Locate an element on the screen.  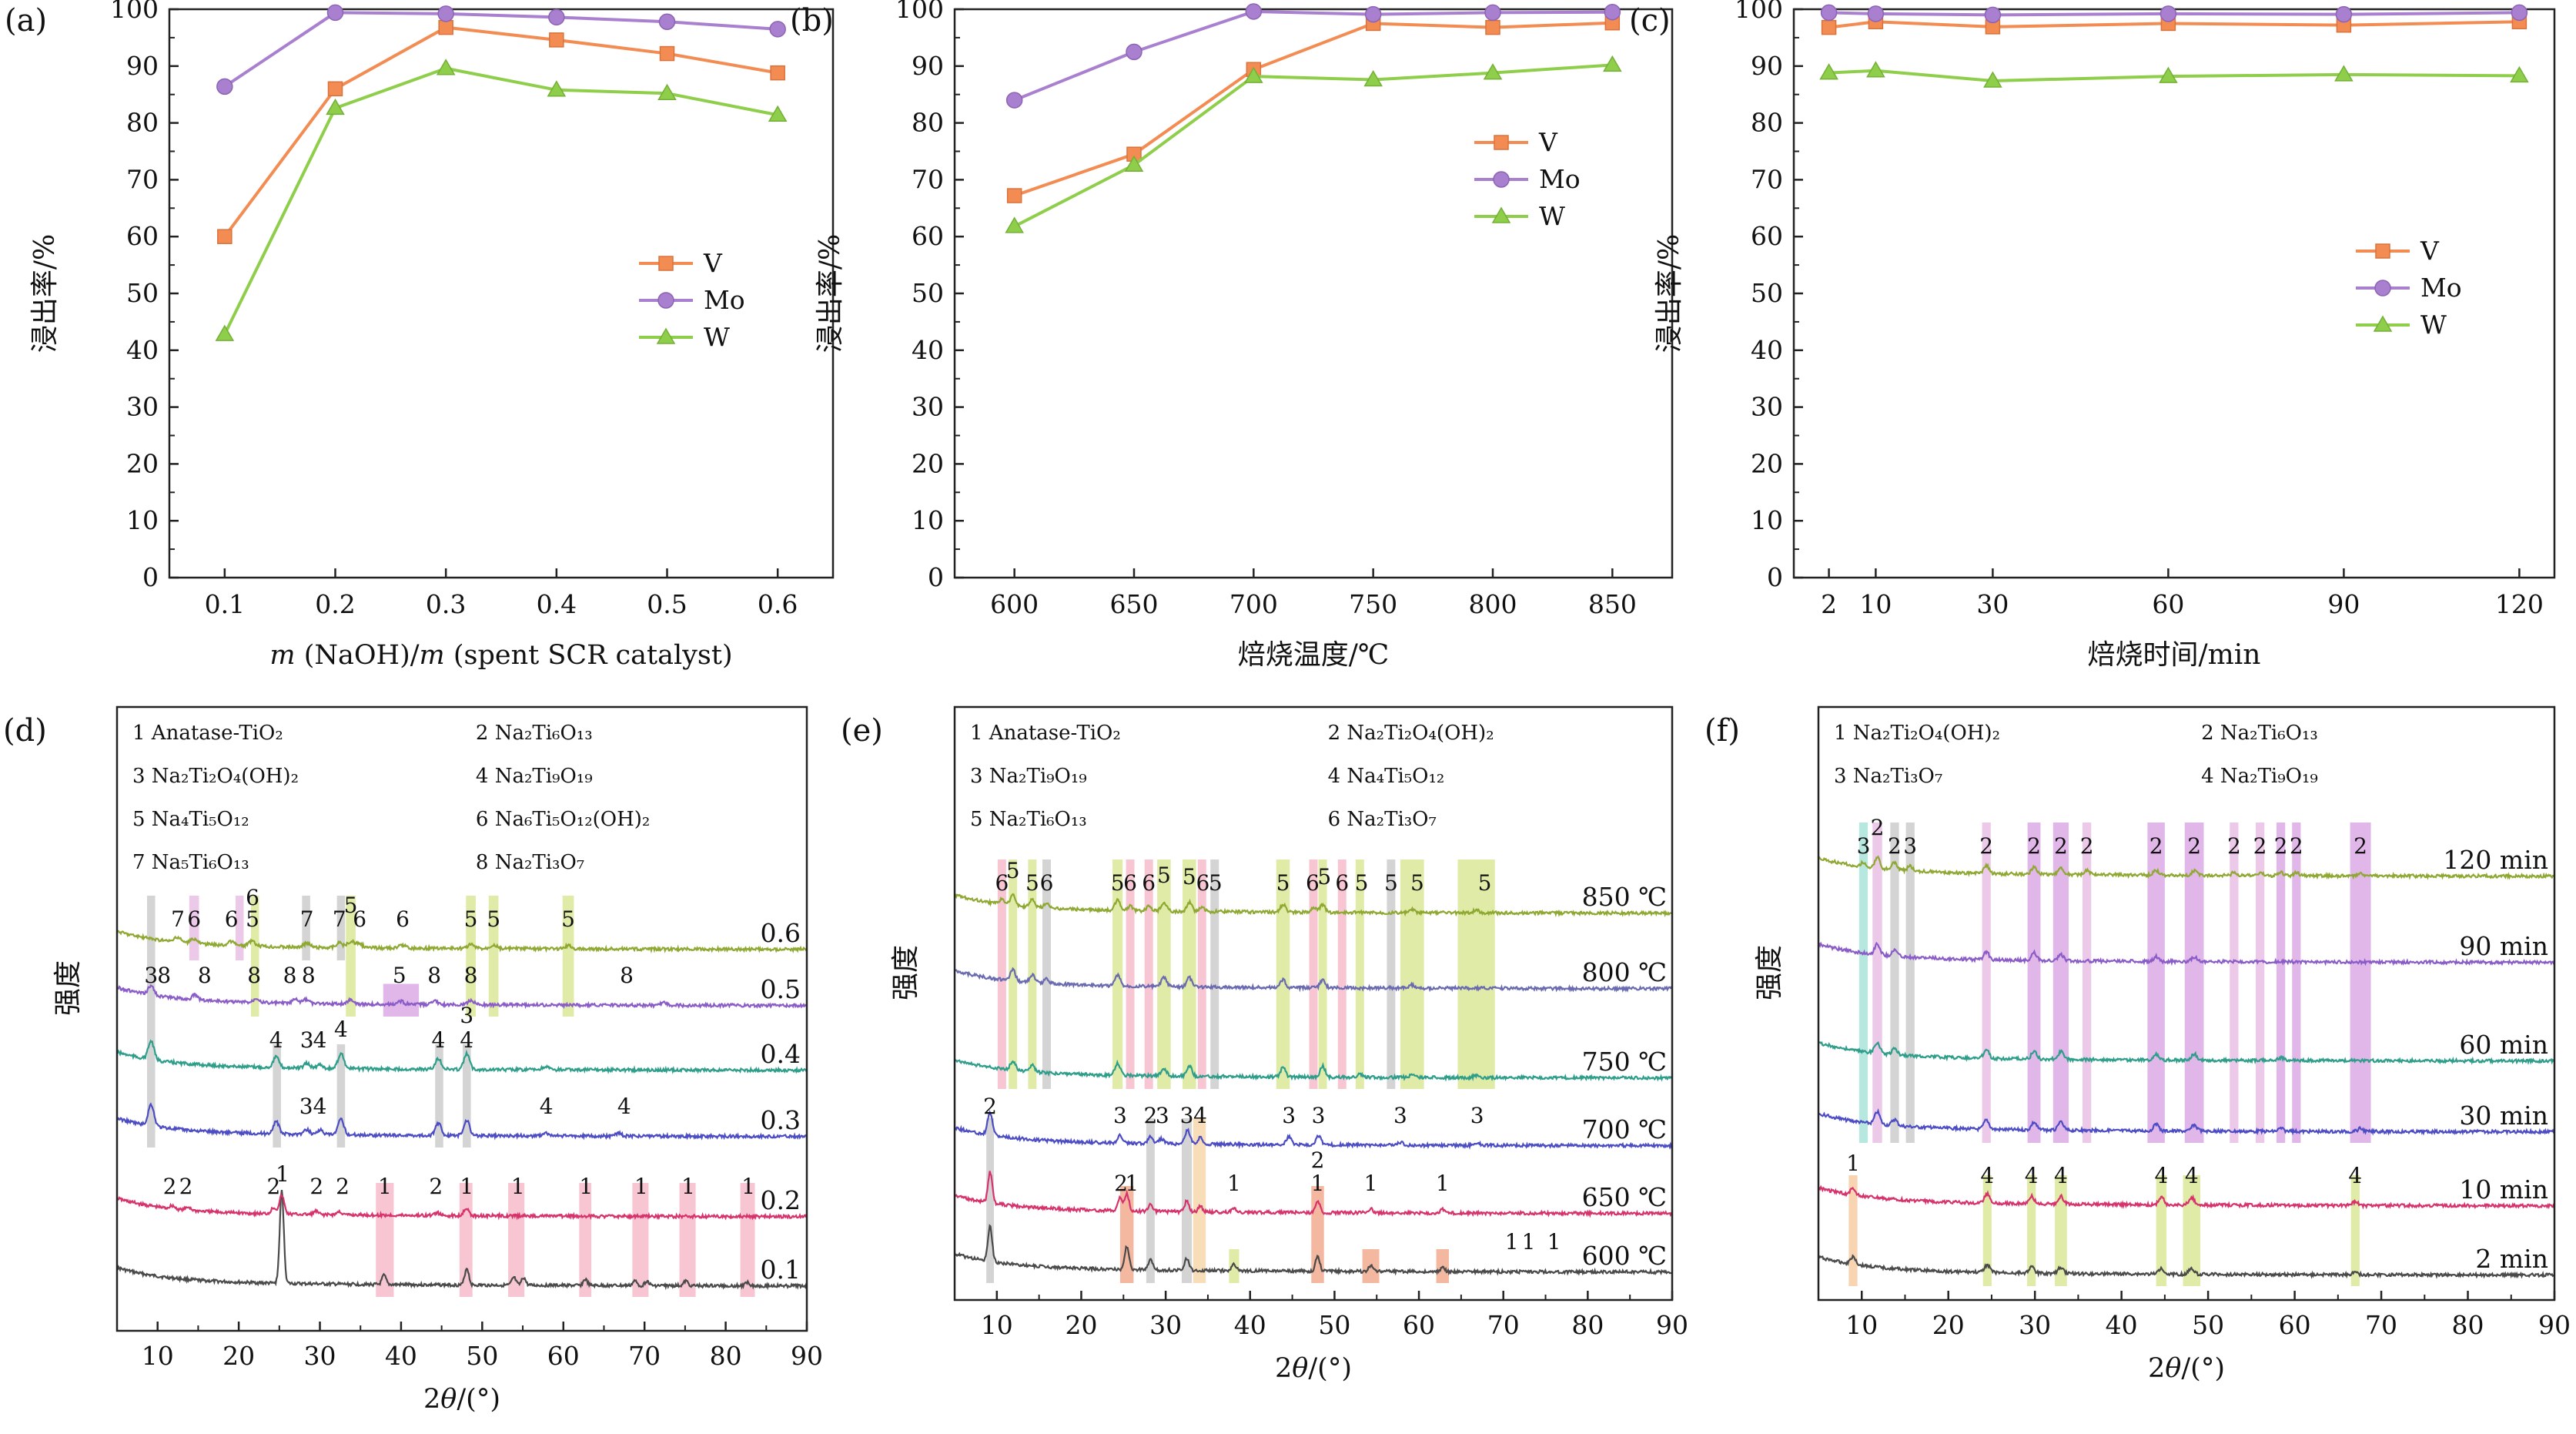
x-tick-label: 30 is located at coordinates (2035, 1325).